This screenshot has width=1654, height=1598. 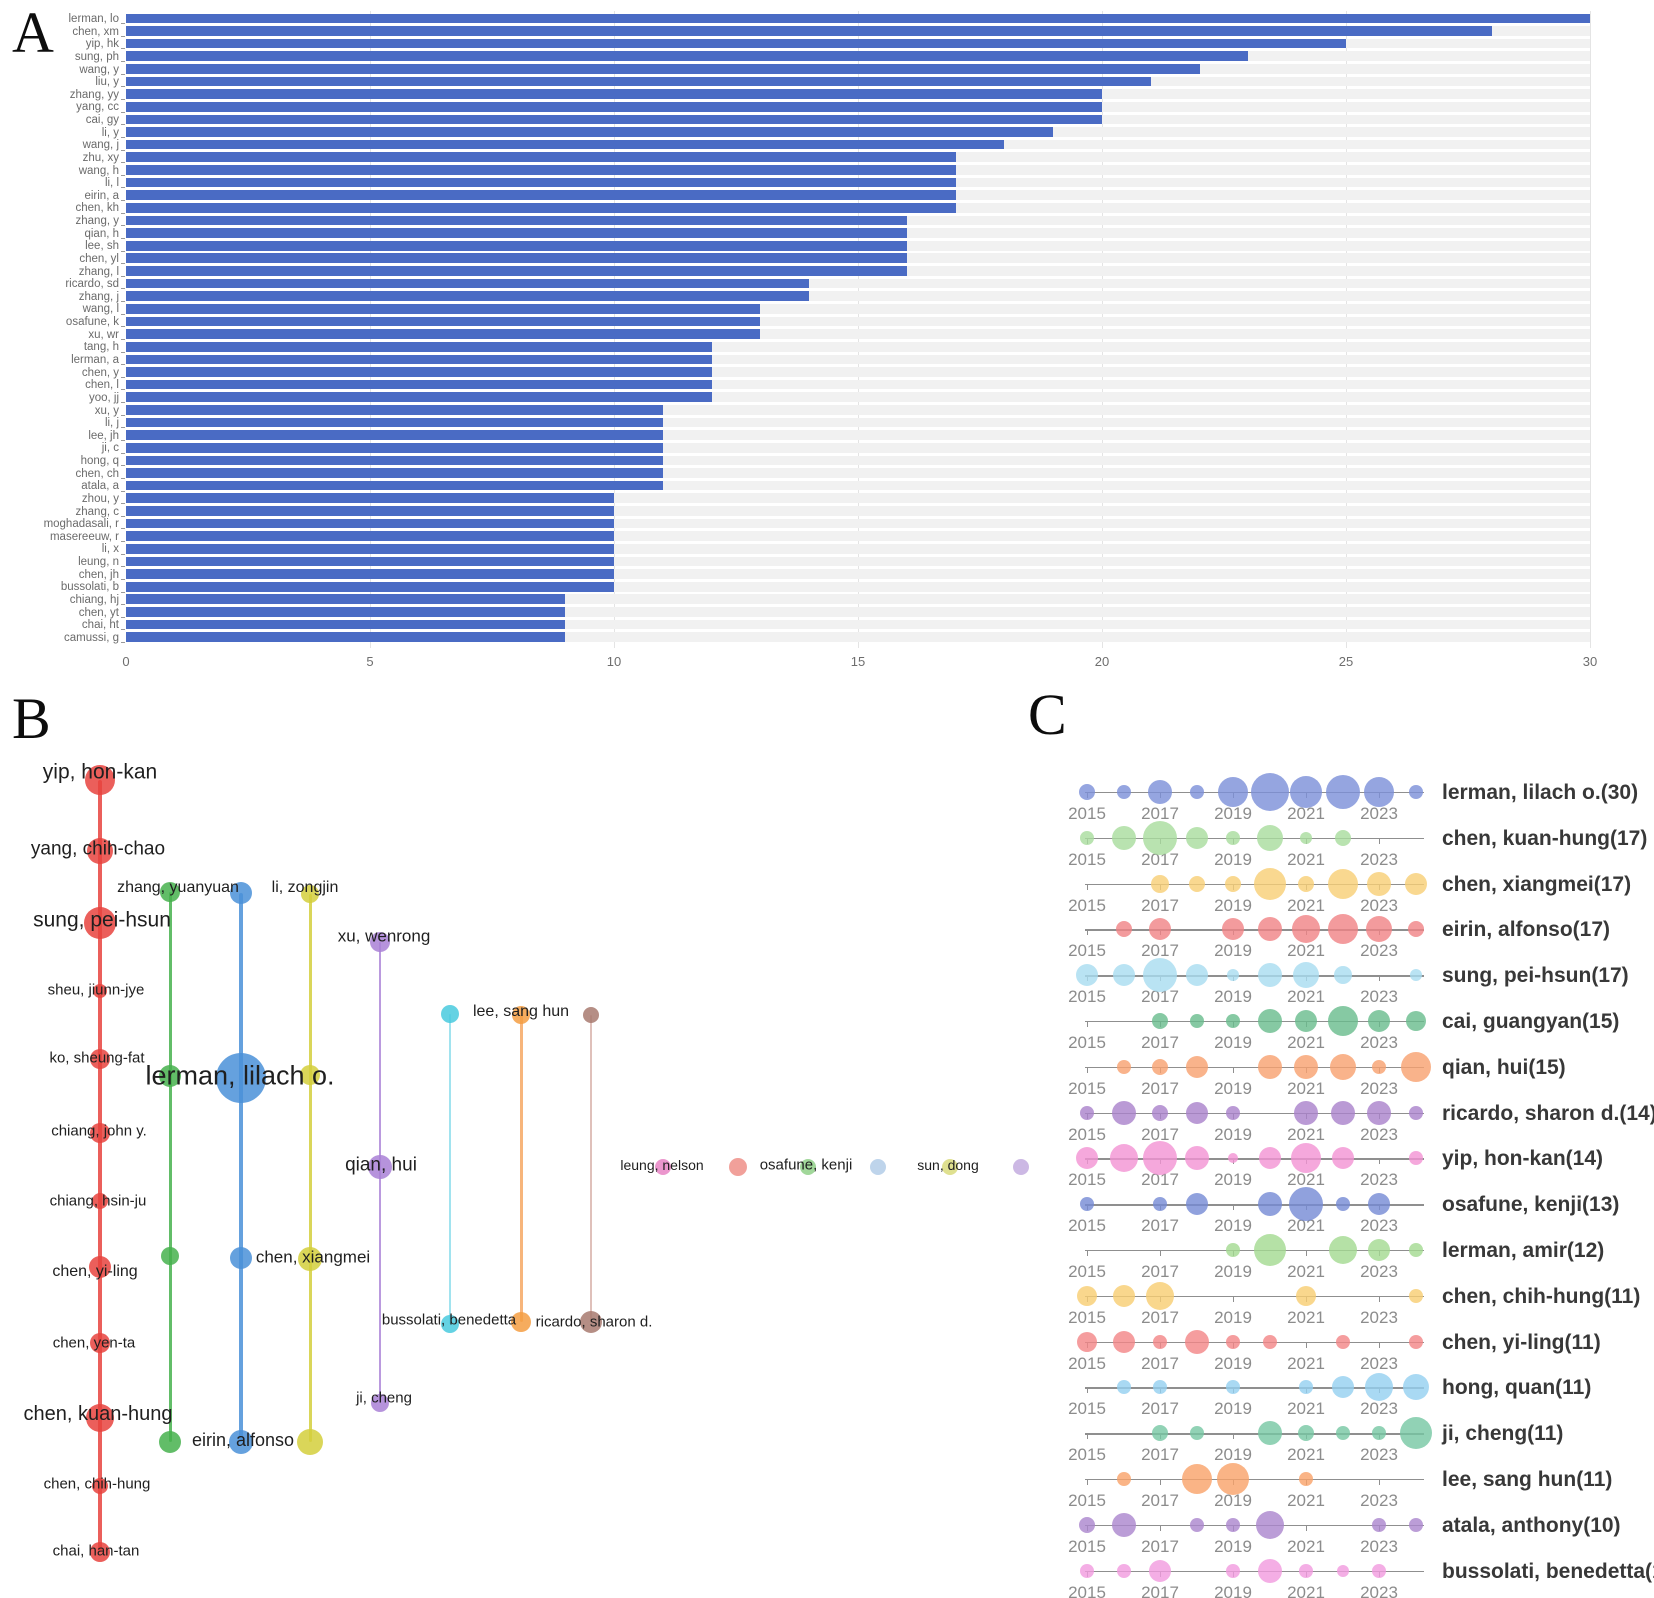 I want to click on y-axis-label: camussi, g, so click(x=91, y=637).